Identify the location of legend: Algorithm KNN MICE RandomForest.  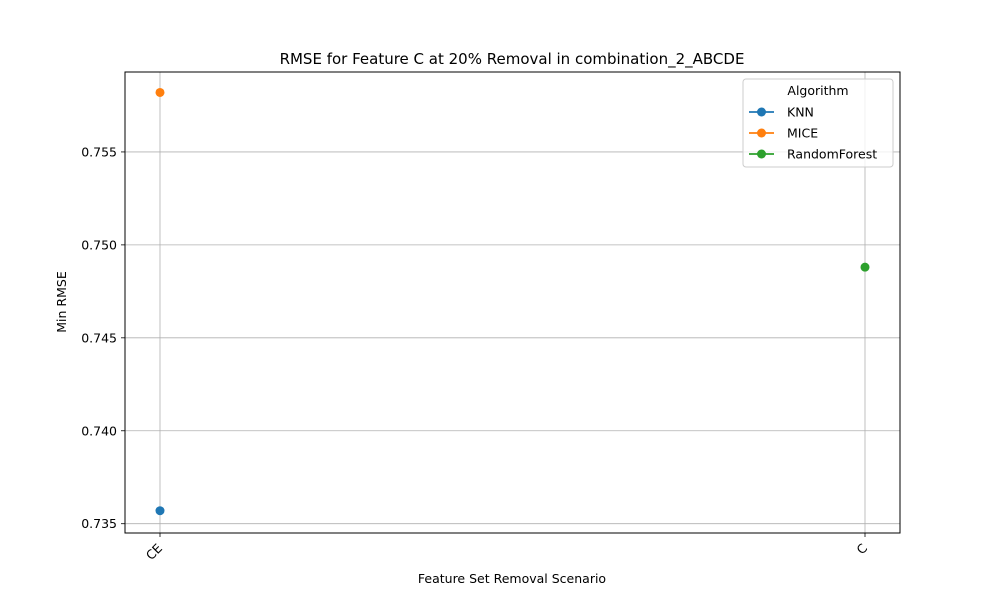
(818, 123).